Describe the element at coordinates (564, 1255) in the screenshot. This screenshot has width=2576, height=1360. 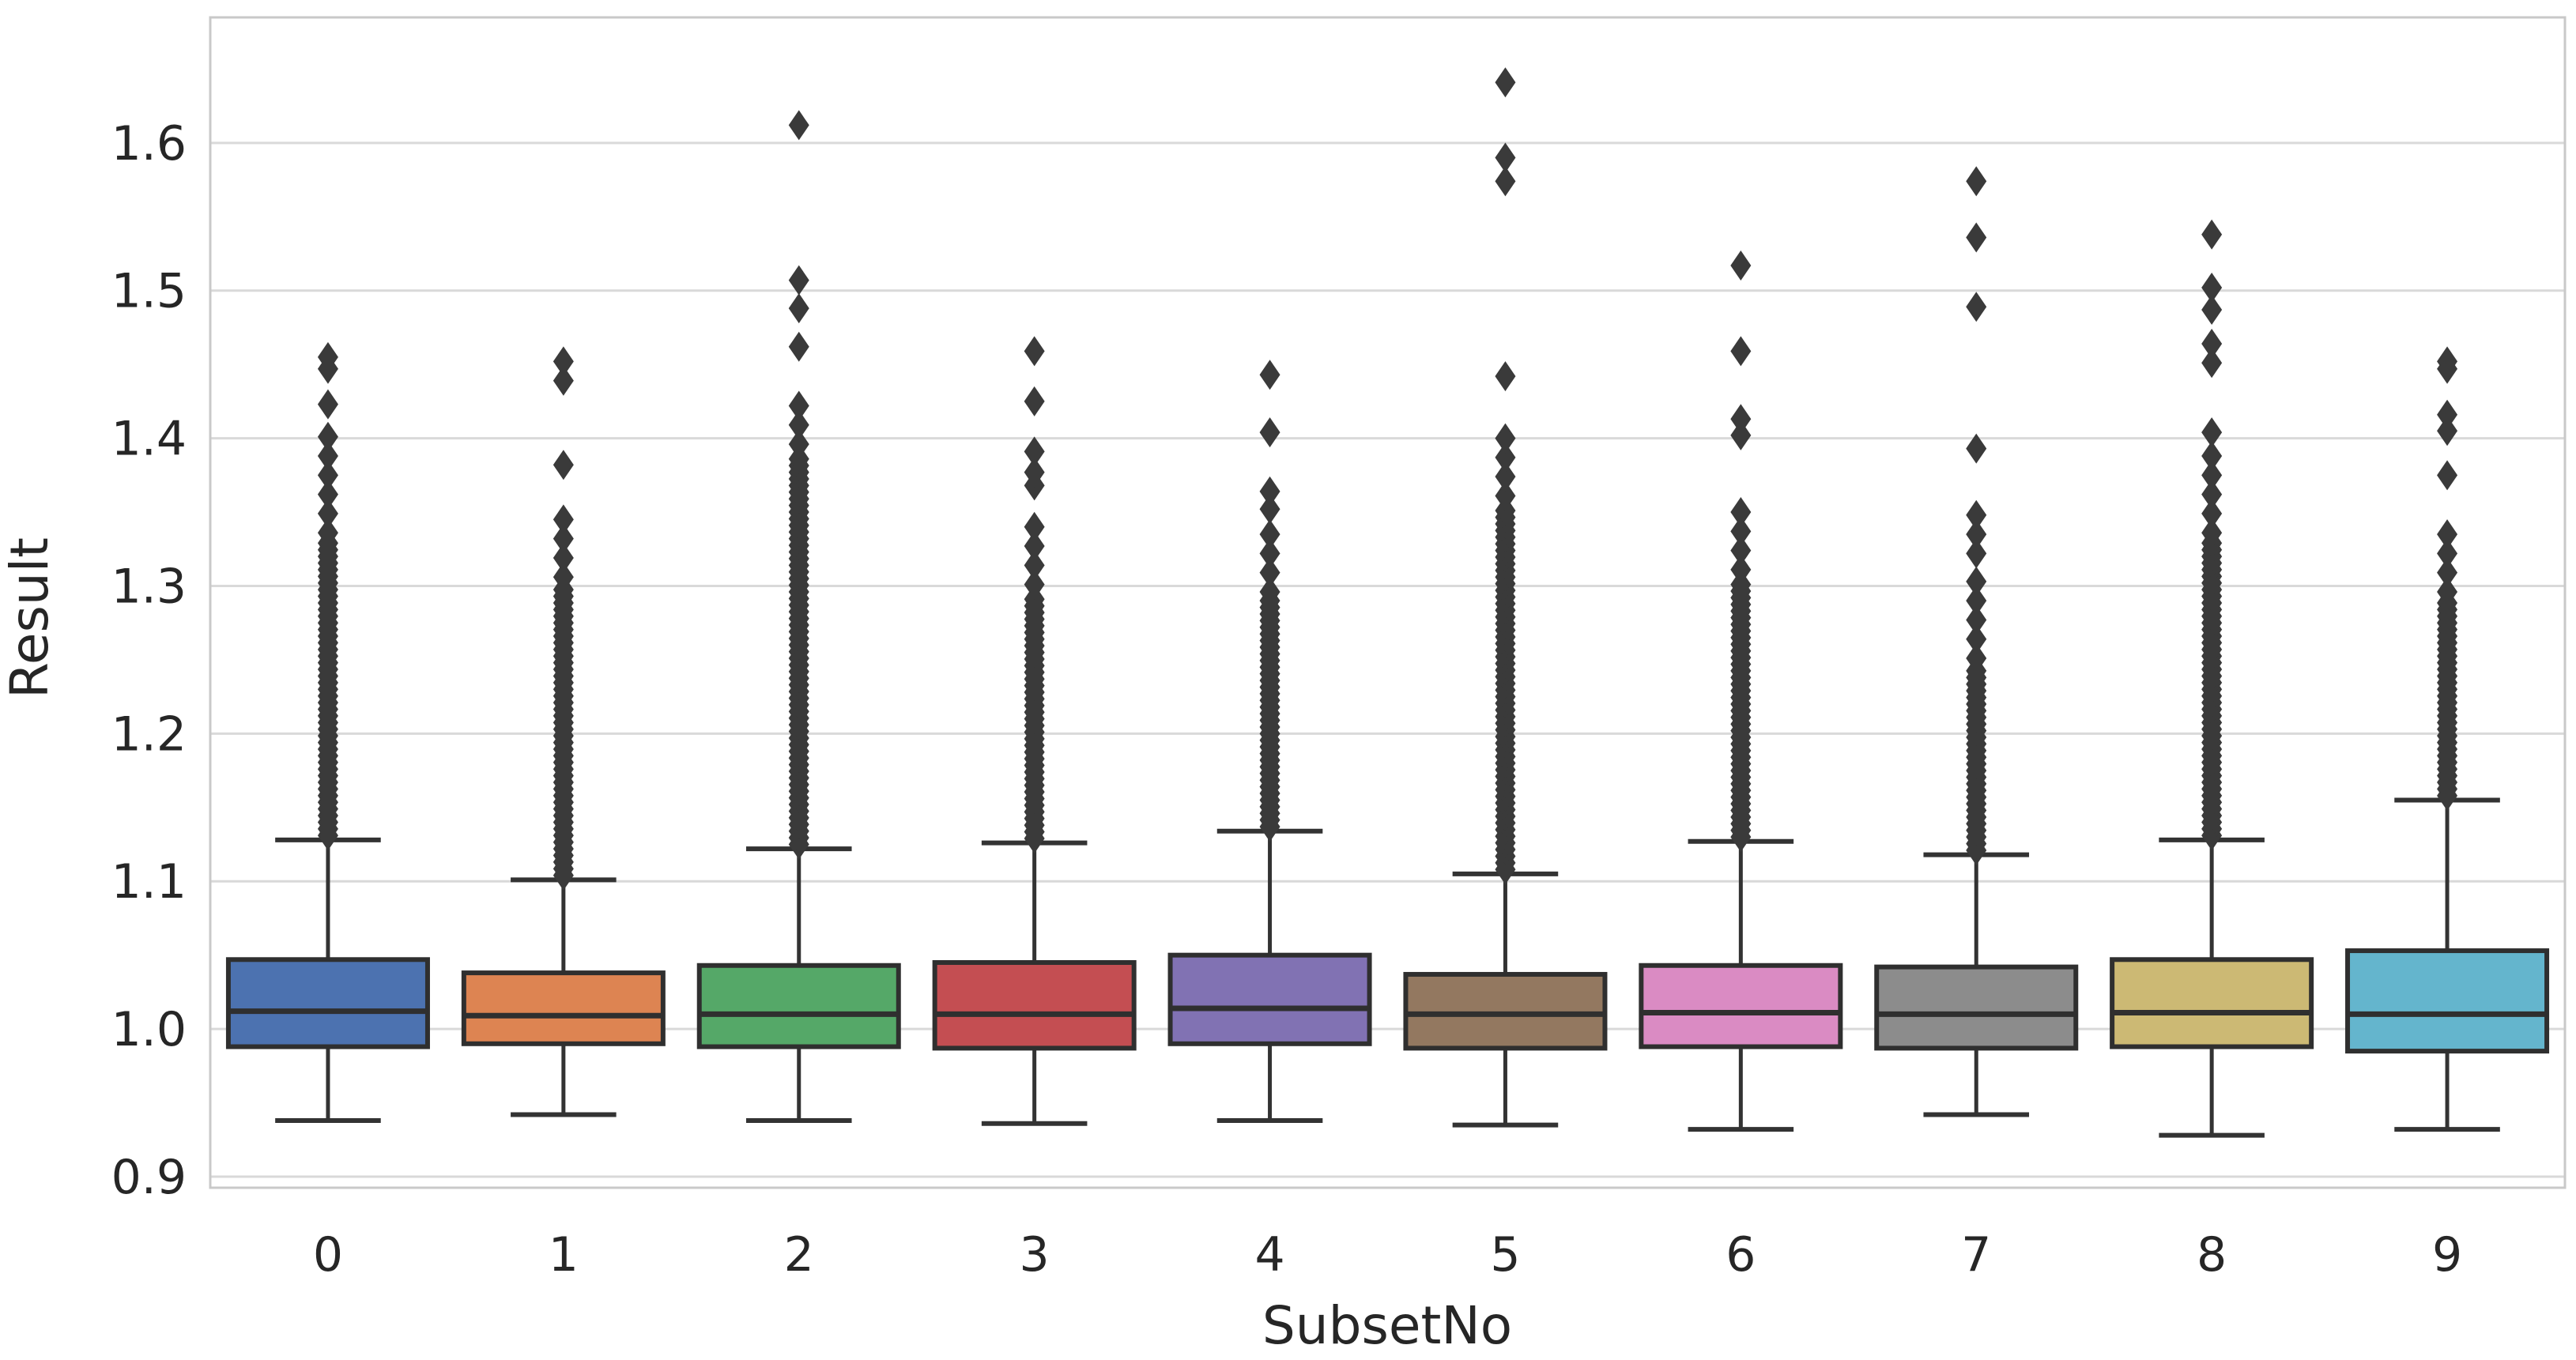
I see `x-tick-label-1: 1` at that location.